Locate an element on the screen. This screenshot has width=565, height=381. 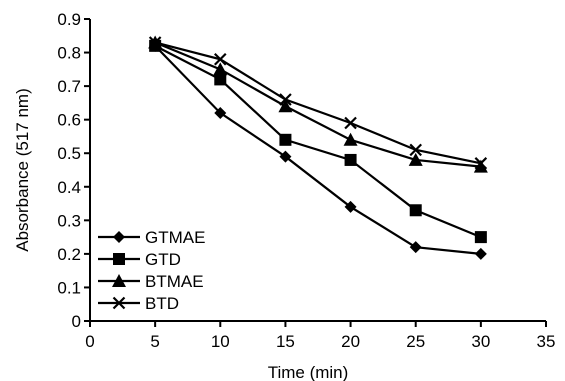
legend-label: BTMAE is located at coordinates (174, 281).